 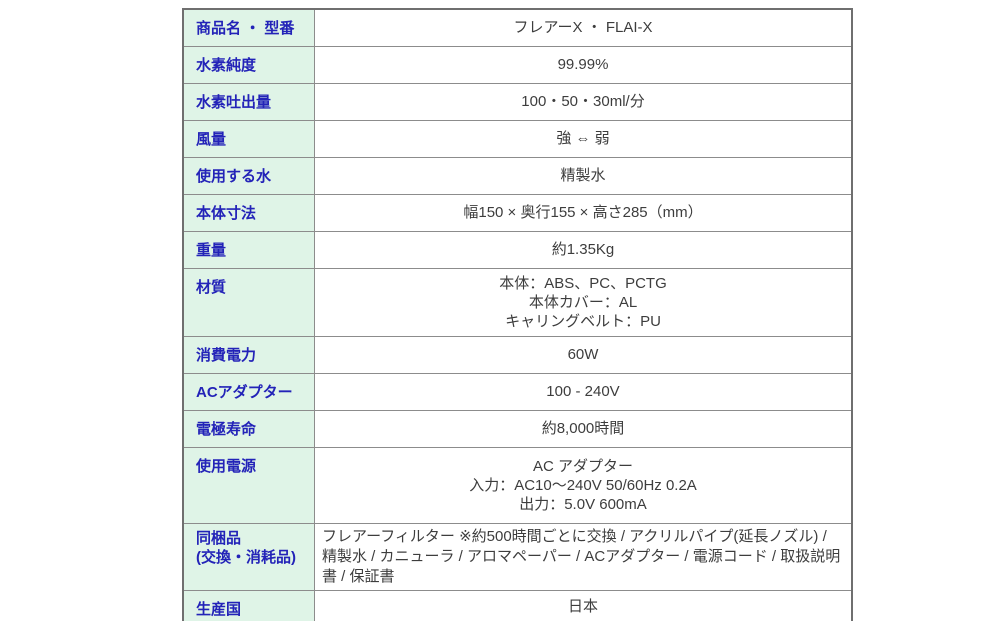 I want to click on spec-value: 本体：ABS、PC、PCTG 本体カバー：AL キャリングベルト：PU, so click(x=583, y=302).